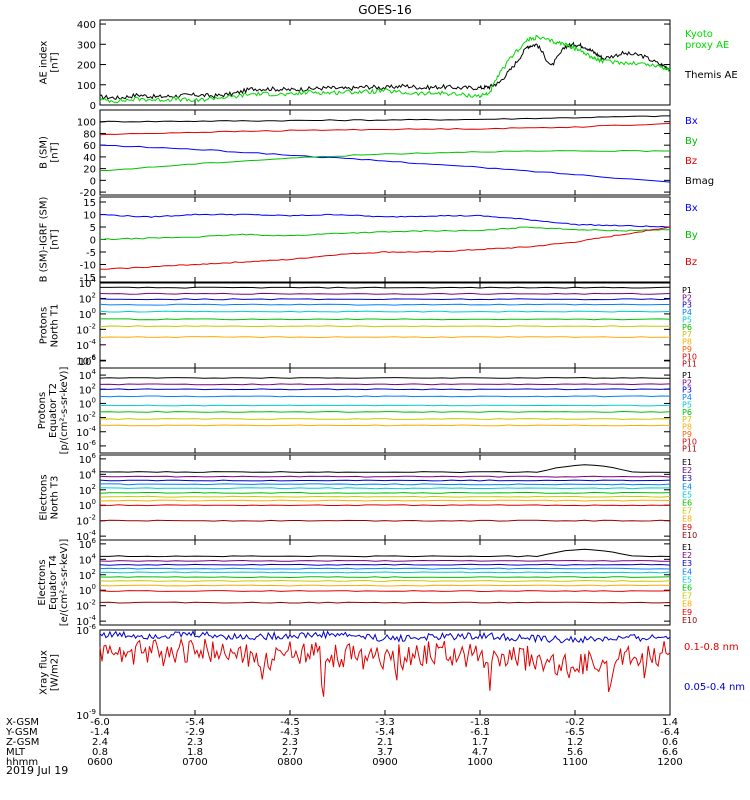 This screenshot has width=750, height=800. Describe the element at coordinates (88, 559) in the screenshot. I see `electrons-t4-ytick-label: 10⁴` at that location.